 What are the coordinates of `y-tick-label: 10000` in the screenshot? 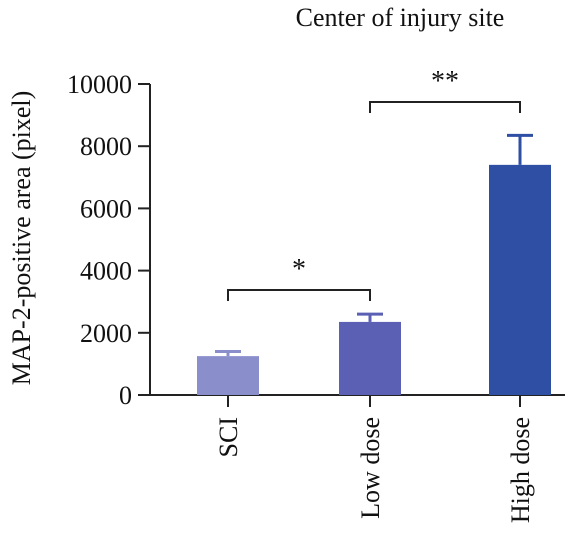 It's located at (99, 84).